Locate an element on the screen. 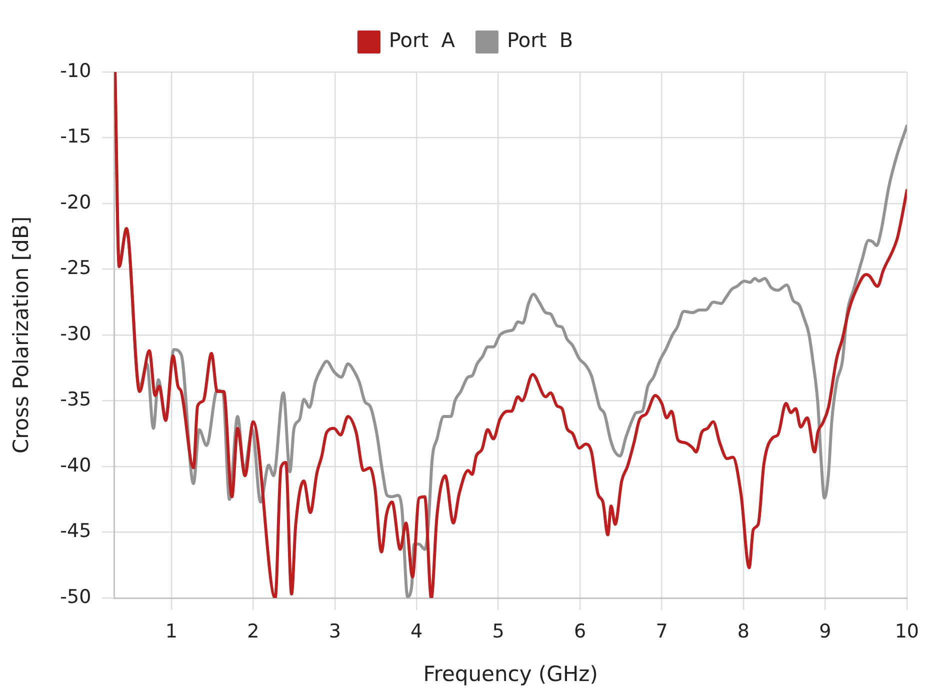 This screenshot has width=930, height=696. y-tick-label: -45 is located at coordinates (76, 531).